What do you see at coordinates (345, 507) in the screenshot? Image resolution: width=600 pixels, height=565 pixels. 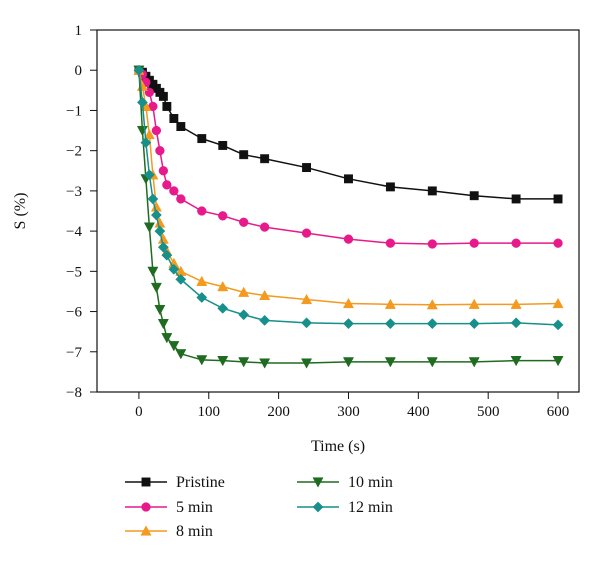 I see `legend-item-12-min: 12 min` at bounding box center [345, 507].